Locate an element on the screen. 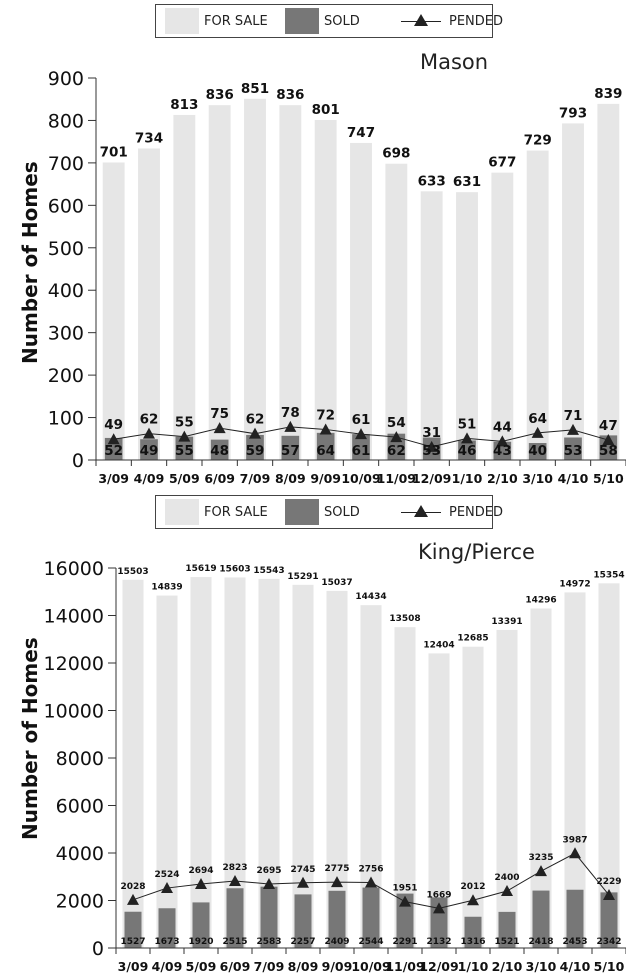  data-label-sold: 1527 is located at coordinates (132, 942).